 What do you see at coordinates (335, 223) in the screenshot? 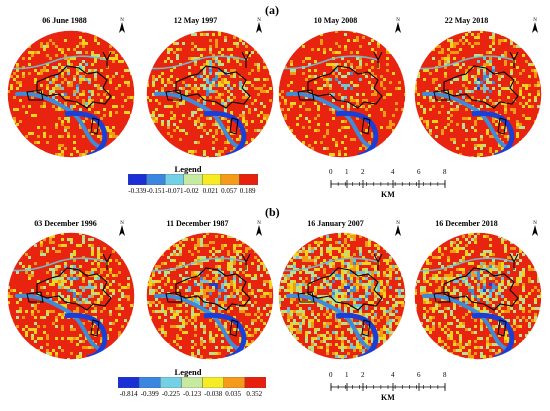
I see `map-title-b3: 16 January 2007` at bounding box center [335, 223].